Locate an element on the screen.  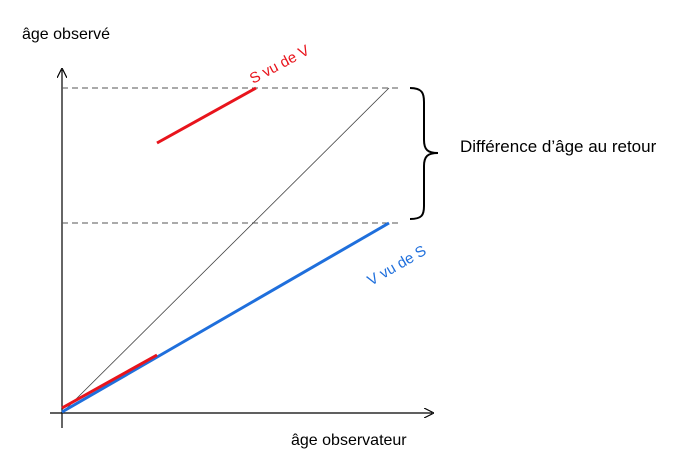
red-line-lower is located at coordinates (109, 381).